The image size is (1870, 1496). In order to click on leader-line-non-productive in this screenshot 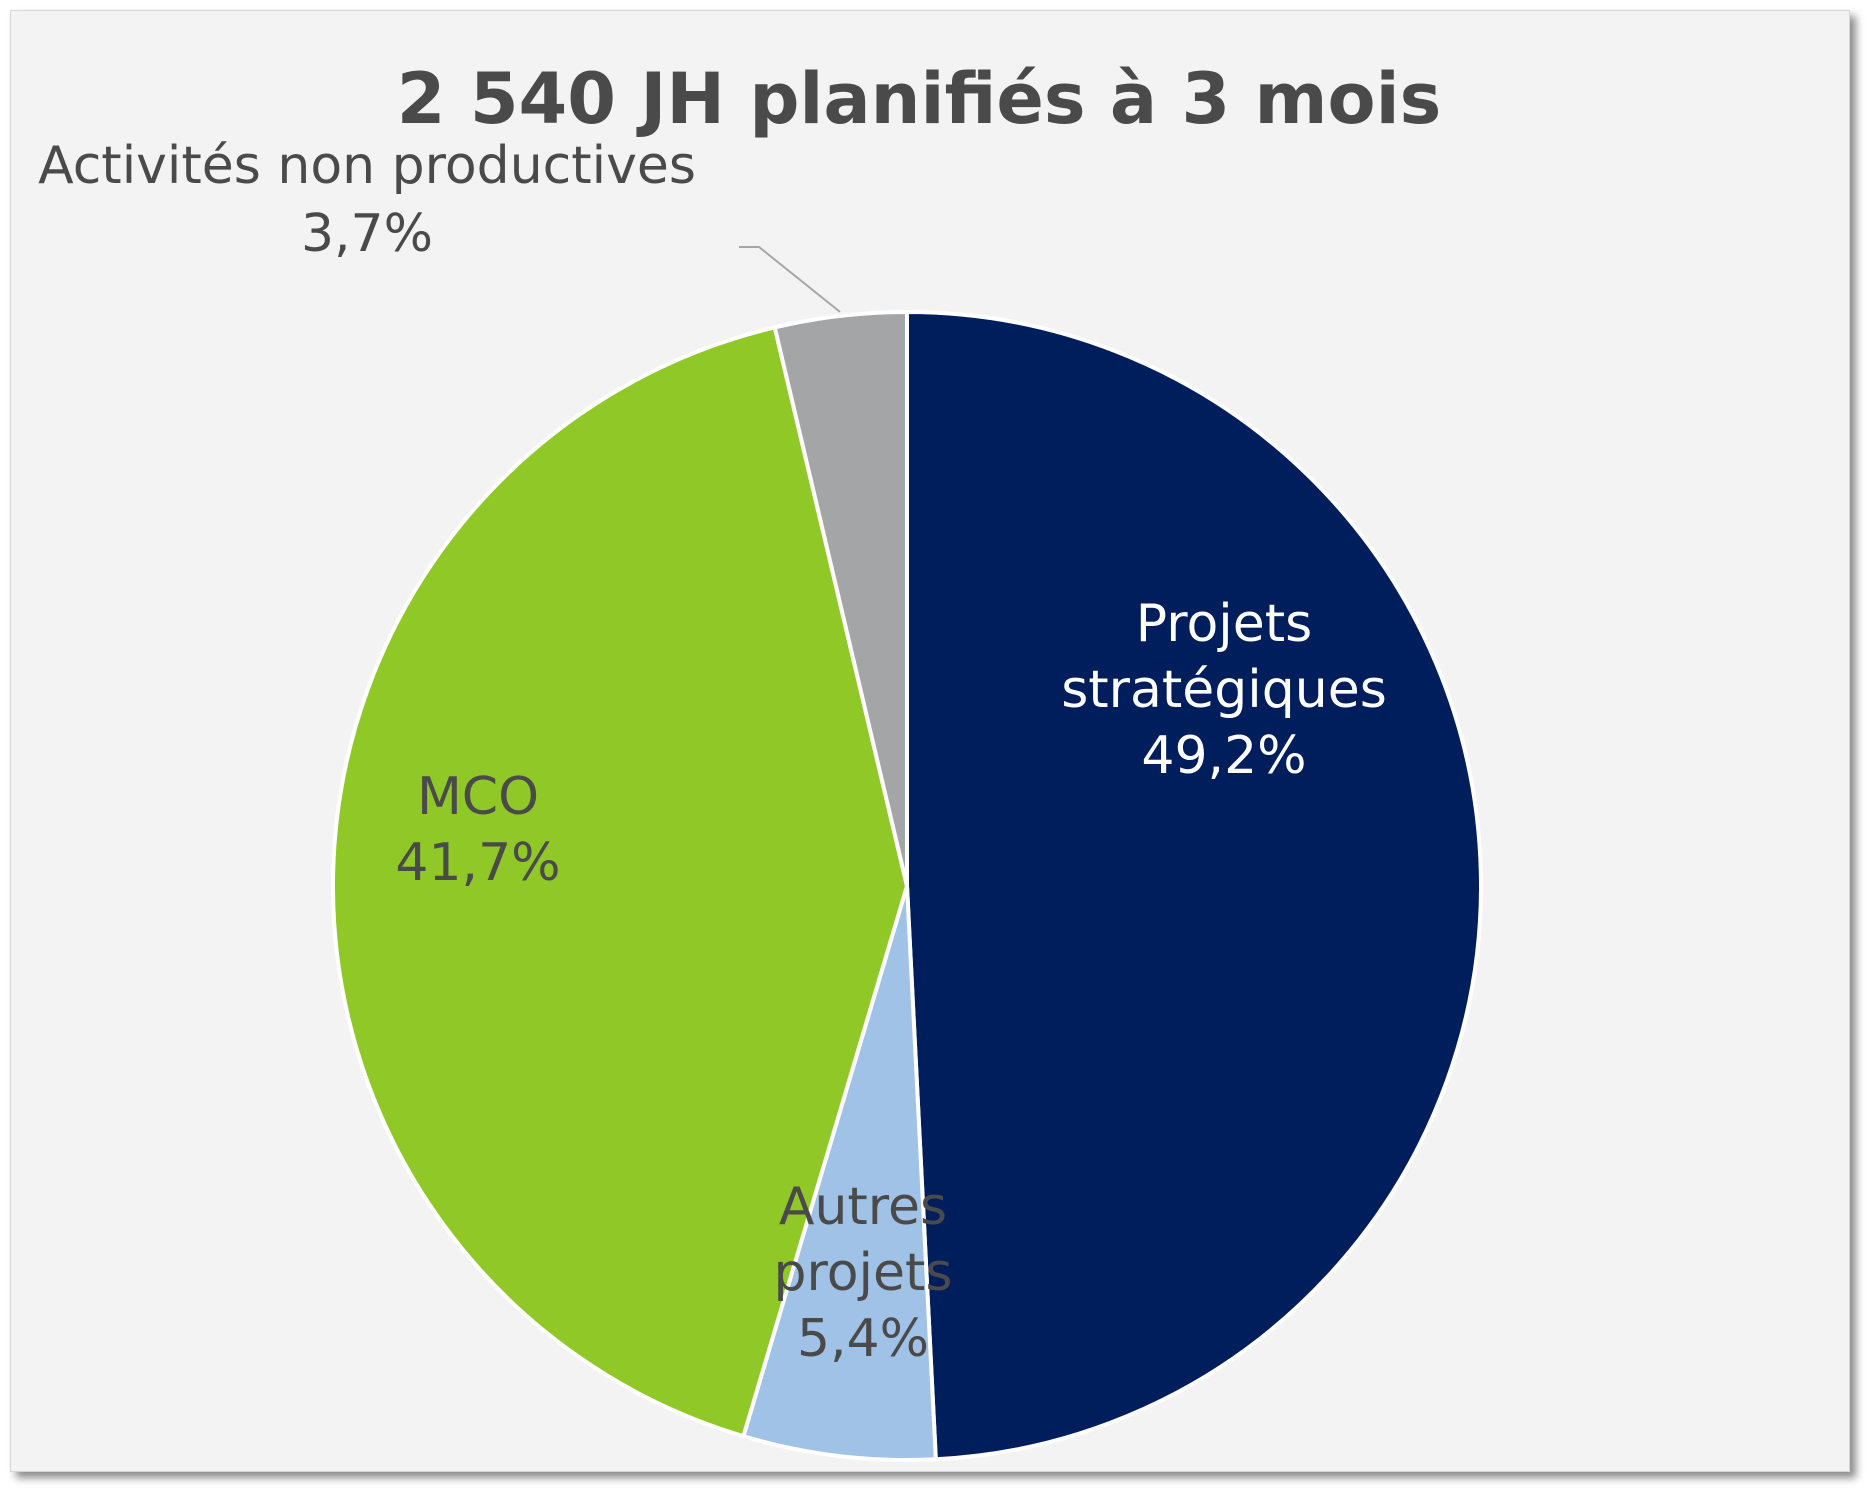, I will do `click(790, 279)`.